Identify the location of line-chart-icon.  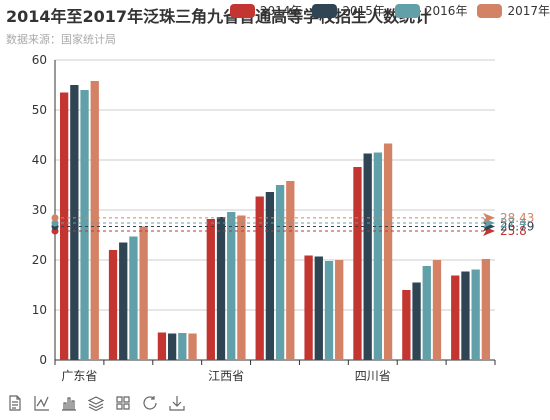
(42, 403).